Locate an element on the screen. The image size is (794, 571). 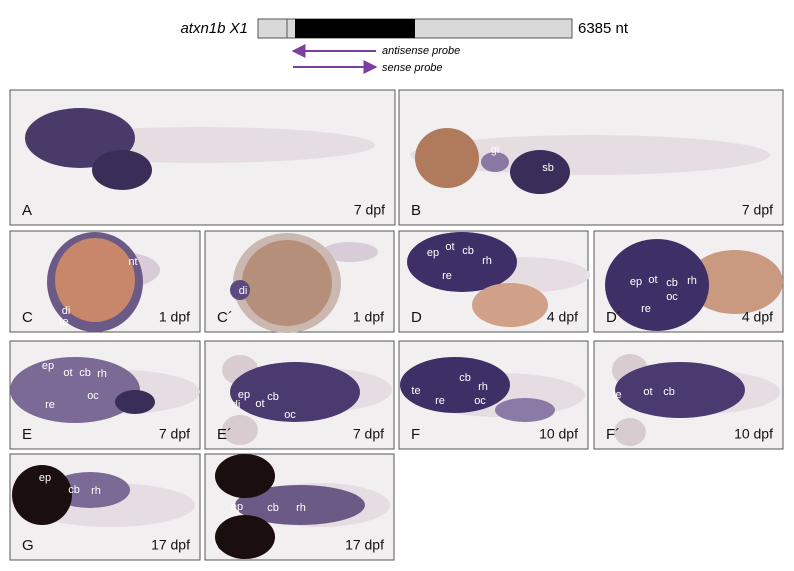
structure-label: nt is located at coordinates (132, 262).